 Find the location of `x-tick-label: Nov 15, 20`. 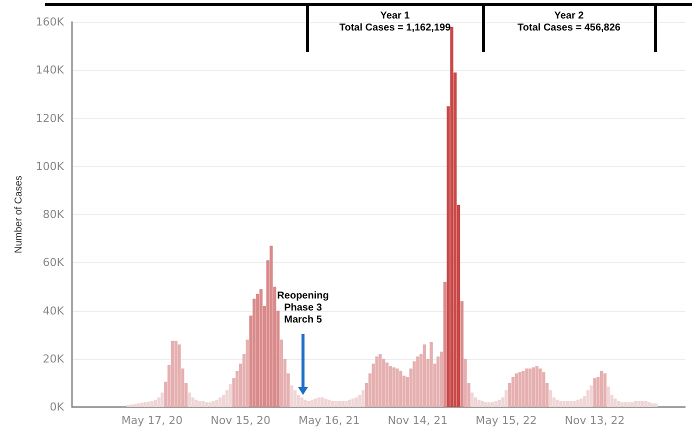

x-tick-label: Nov 15, 20 is located at coordinates (240, 420).